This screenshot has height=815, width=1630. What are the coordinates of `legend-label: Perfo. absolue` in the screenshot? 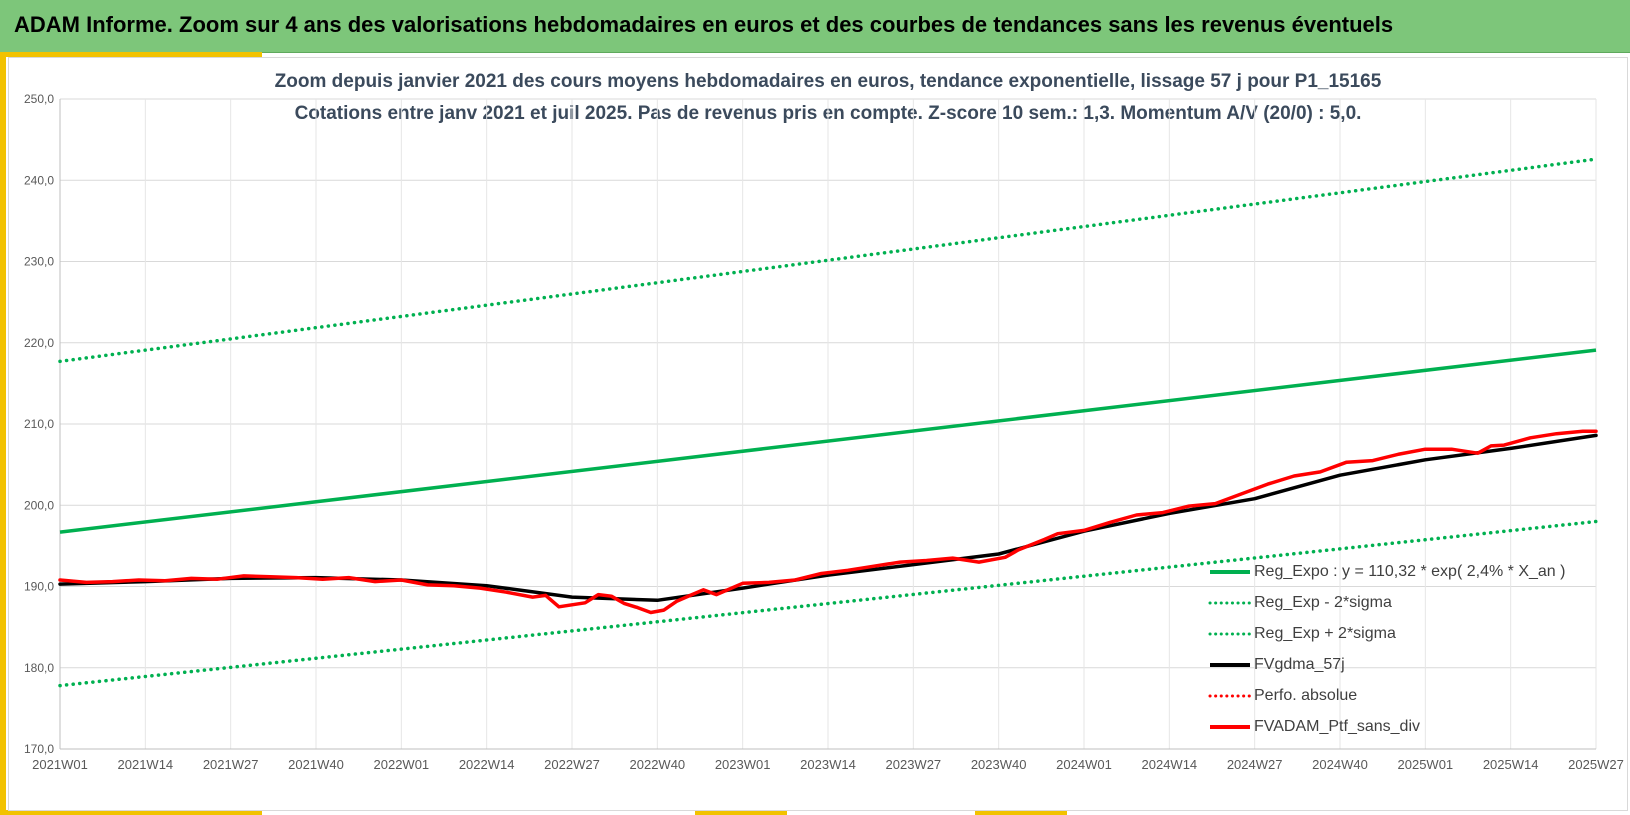 It's located at (1306, 695).